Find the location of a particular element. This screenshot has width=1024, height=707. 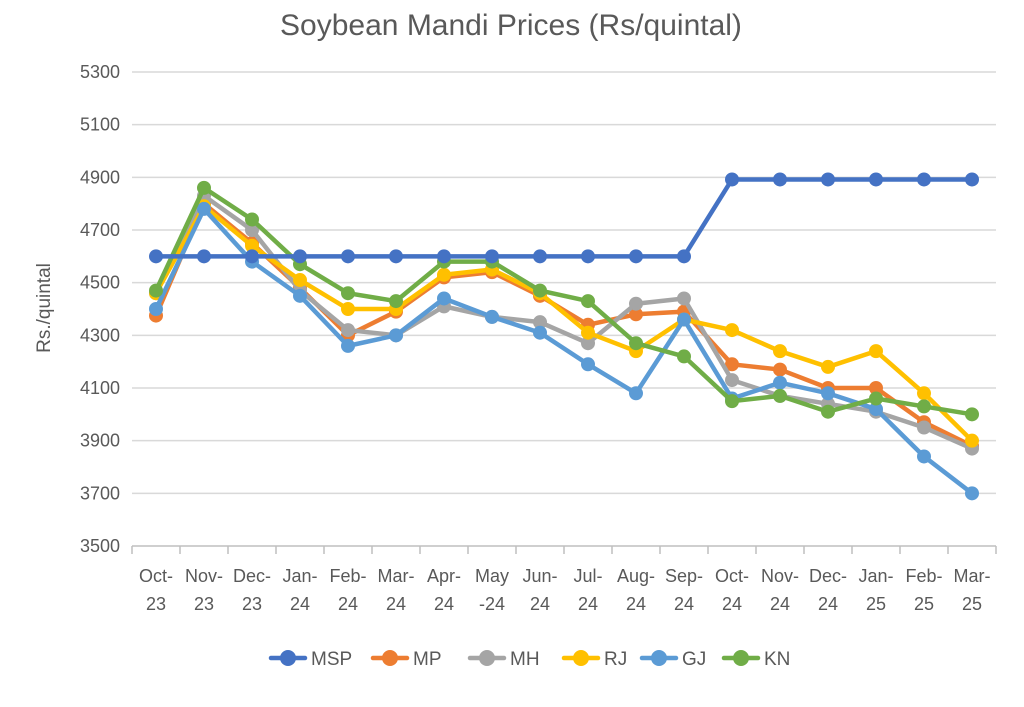

x-tick-label: Mar- 24 is located at coordinates (396, 590).